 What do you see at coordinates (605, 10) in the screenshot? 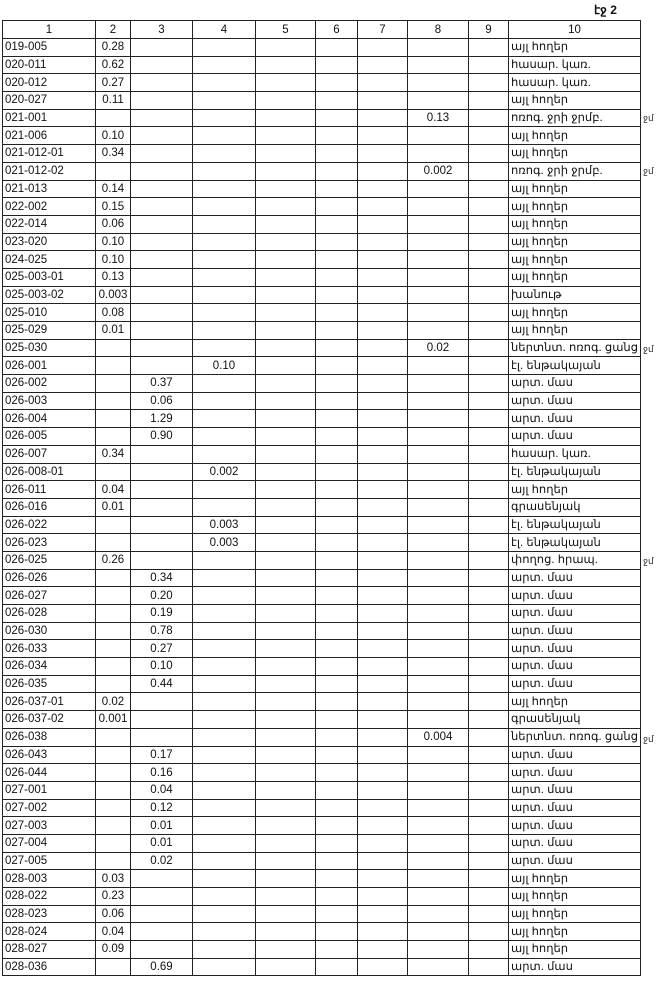
I see `page-number: էջ 2` at bounding box center [605, 10].